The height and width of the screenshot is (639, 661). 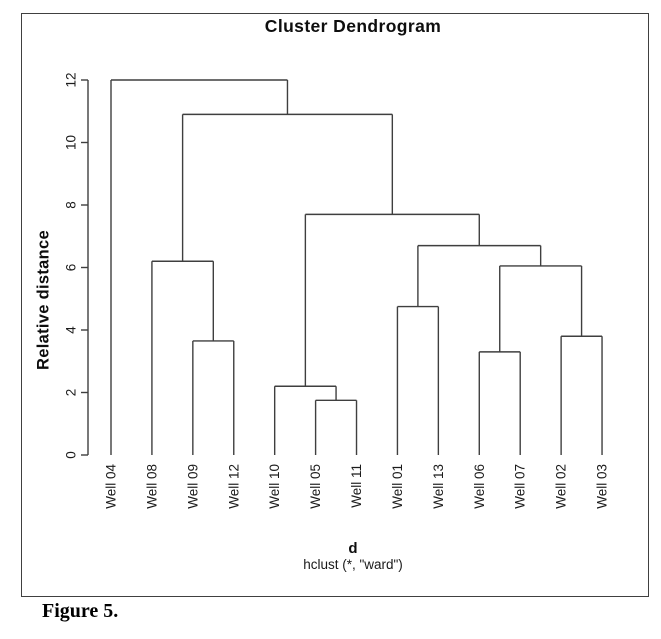 I want to click on leaf-label: Well 13, so click(x=438, y=486).